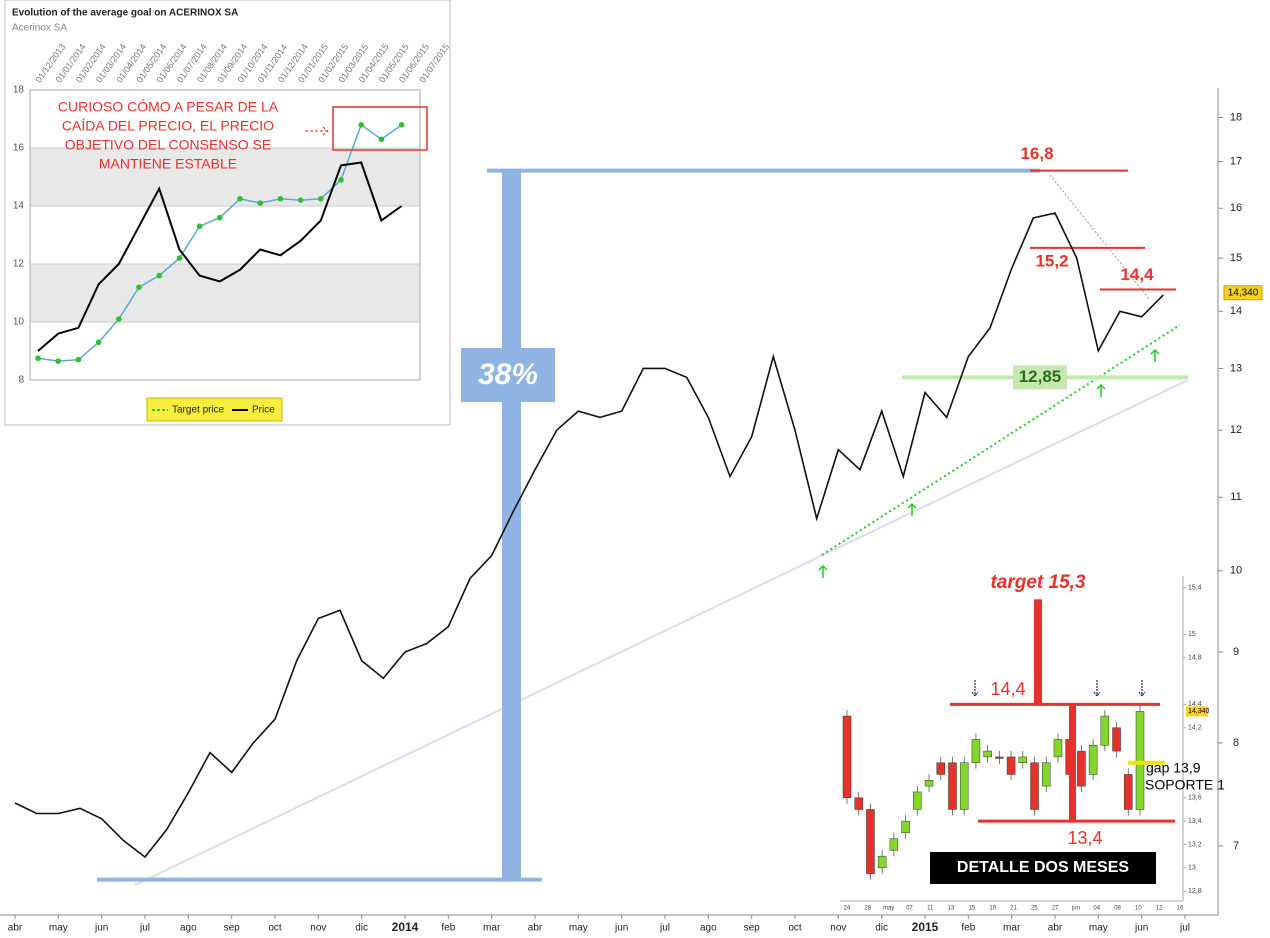  Describe the element at coordinates (1195, 588) in the screenshot. I see `detail-y-tick-label: 15,4` at that location.